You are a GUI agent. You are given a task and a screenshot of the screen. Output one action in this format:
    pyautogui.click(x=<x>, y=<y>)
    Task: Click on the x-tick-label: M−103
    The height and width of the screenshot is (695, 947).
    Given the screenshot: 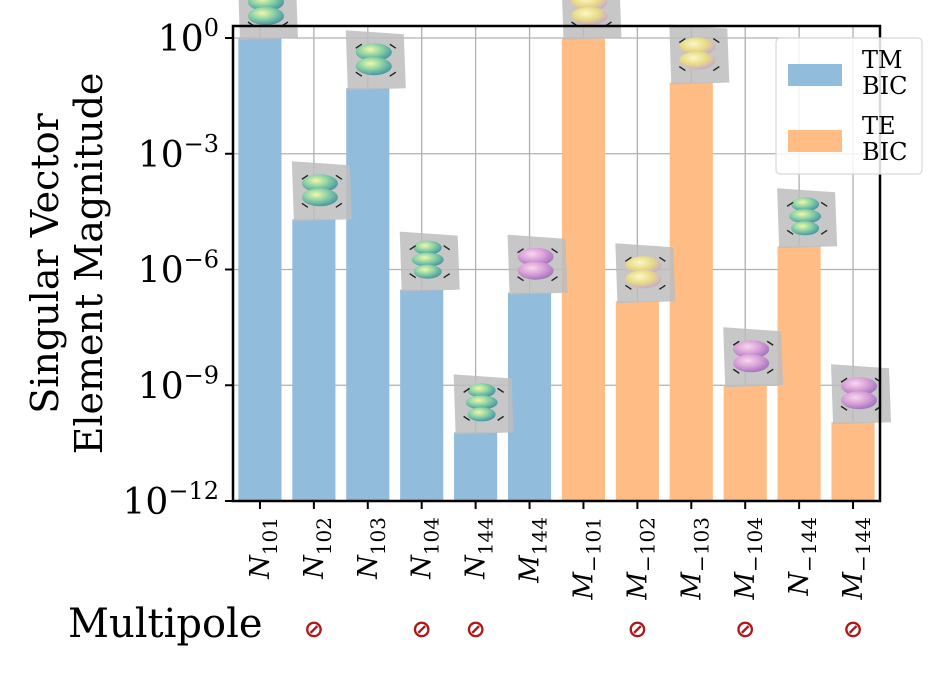 What is the action you would take?
    pyautogui.click(x=694, y=559)
    